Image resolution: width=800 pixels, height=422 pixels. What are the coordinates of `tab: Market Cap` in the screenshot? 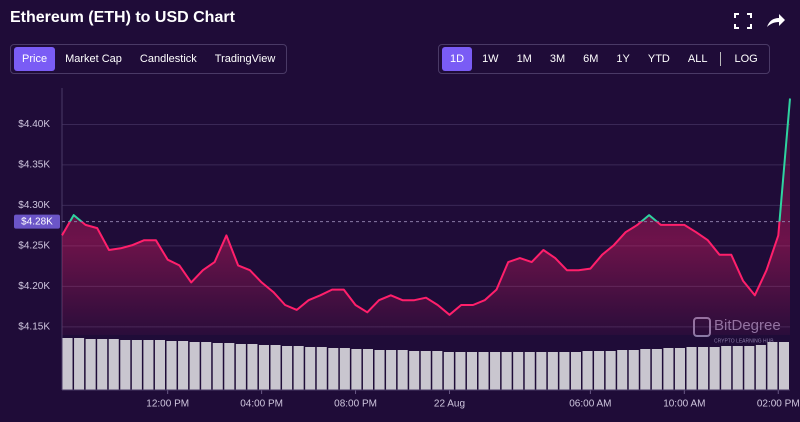 It's located at (93, 59).